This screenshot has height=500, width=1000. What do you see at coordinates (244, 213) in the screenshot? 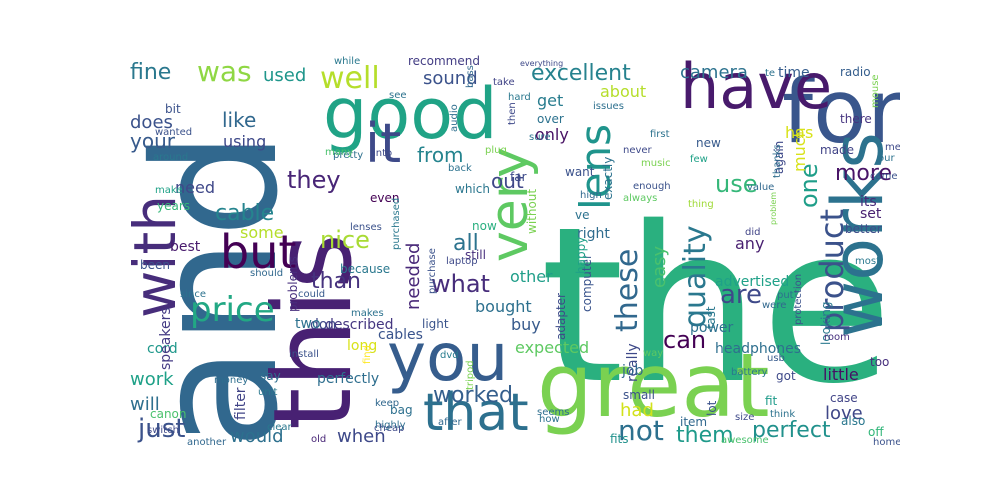
I see `cloud-word-cable: cable` at bounding box center [244, 213].